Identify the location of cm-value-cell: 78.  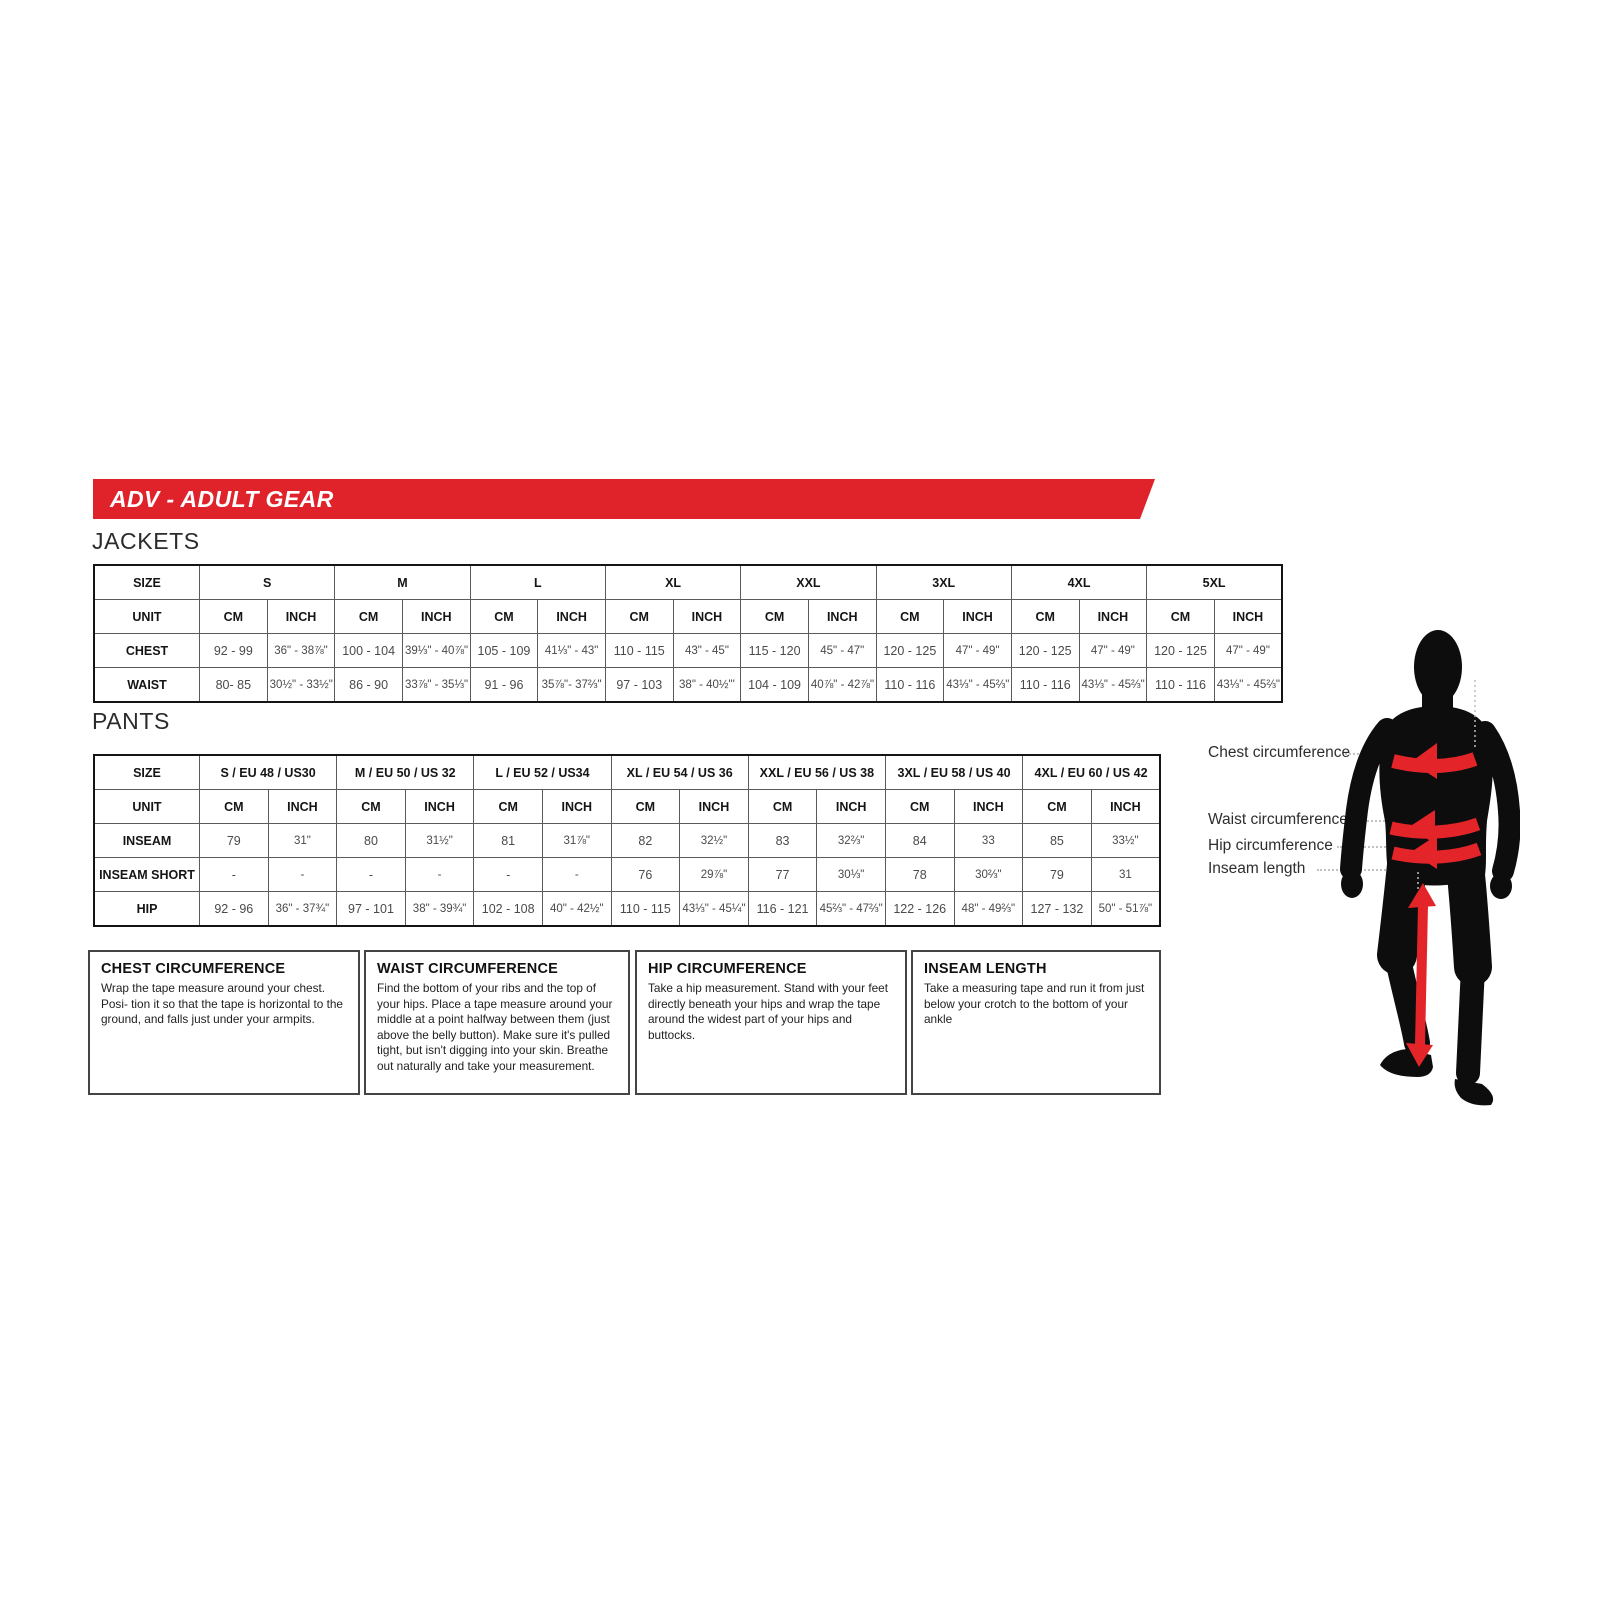
(919, 874).